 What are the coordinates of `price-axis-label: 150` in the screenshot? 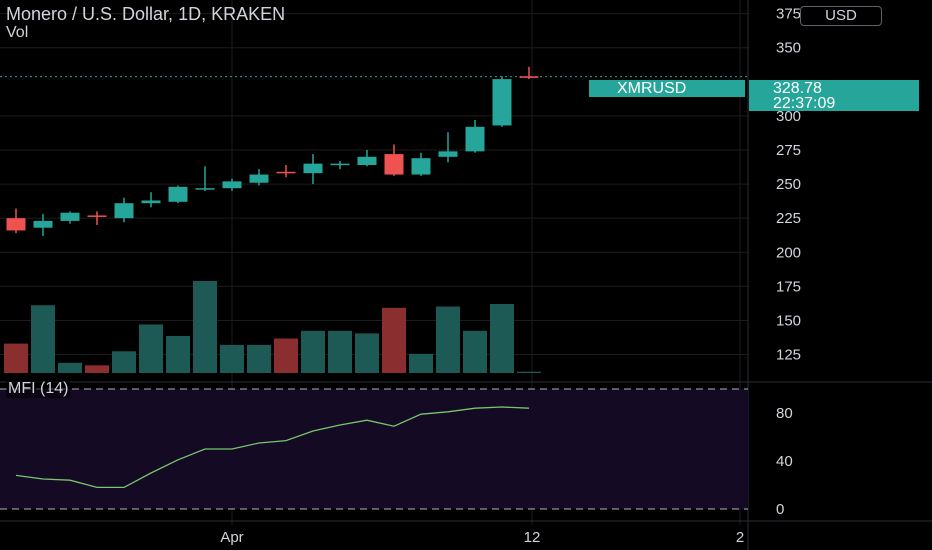 It's located at (788, 320).